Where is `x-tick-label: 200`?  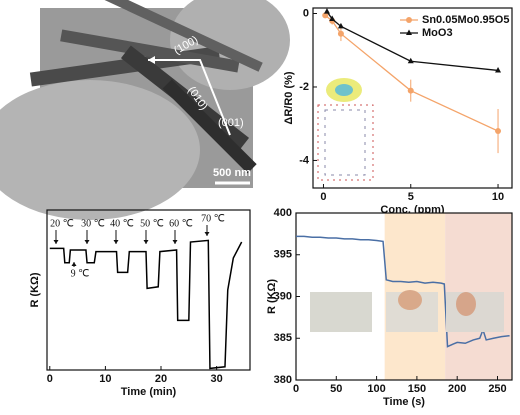 x-tick-label: 200 is located at coordinates (457, 389).